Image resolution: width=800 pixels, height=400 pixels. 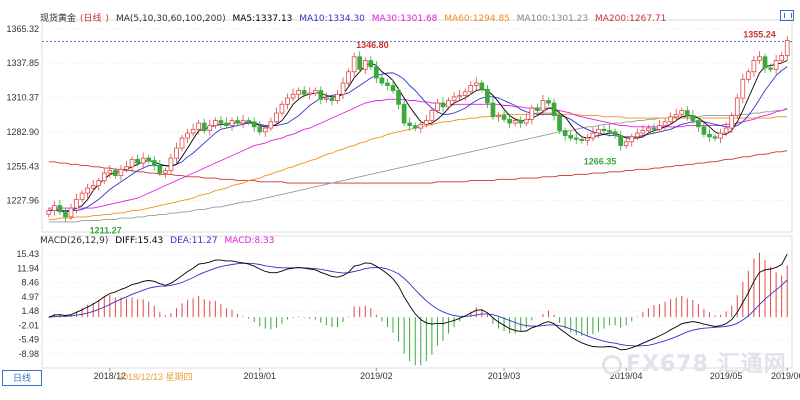 I want to click on ma-params: MA(5,10,30,60,100,200), so click(x=170, y=19).